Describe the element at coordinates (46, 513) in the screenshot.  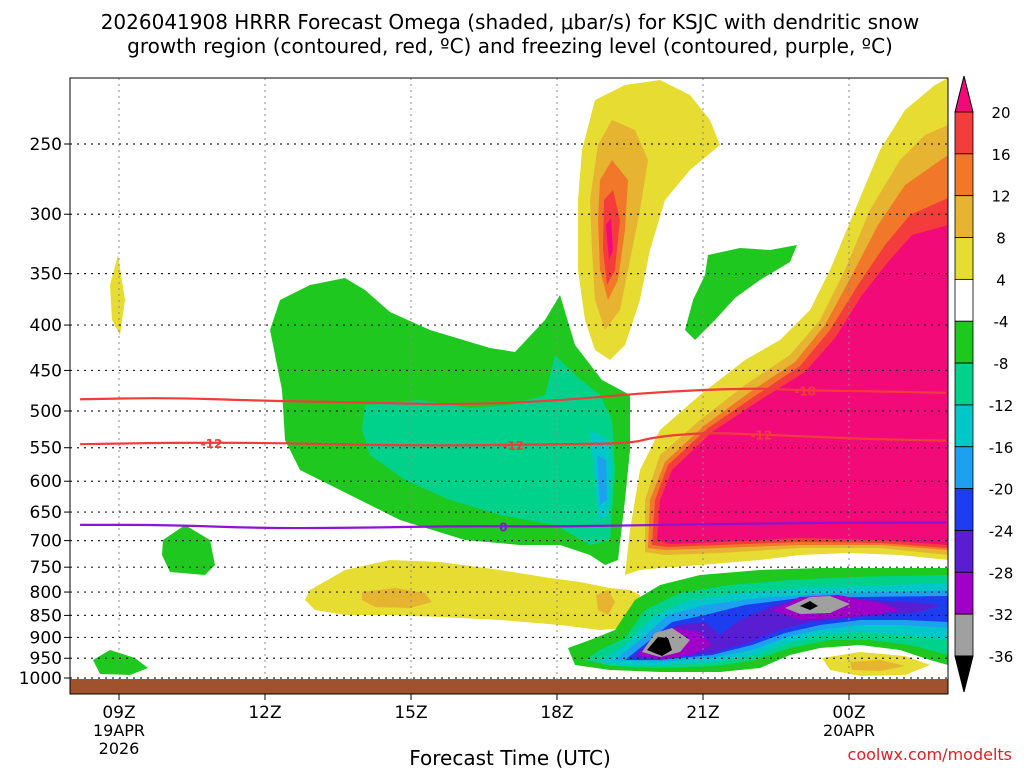
I see `pressure-tick-label: 650` at that location.